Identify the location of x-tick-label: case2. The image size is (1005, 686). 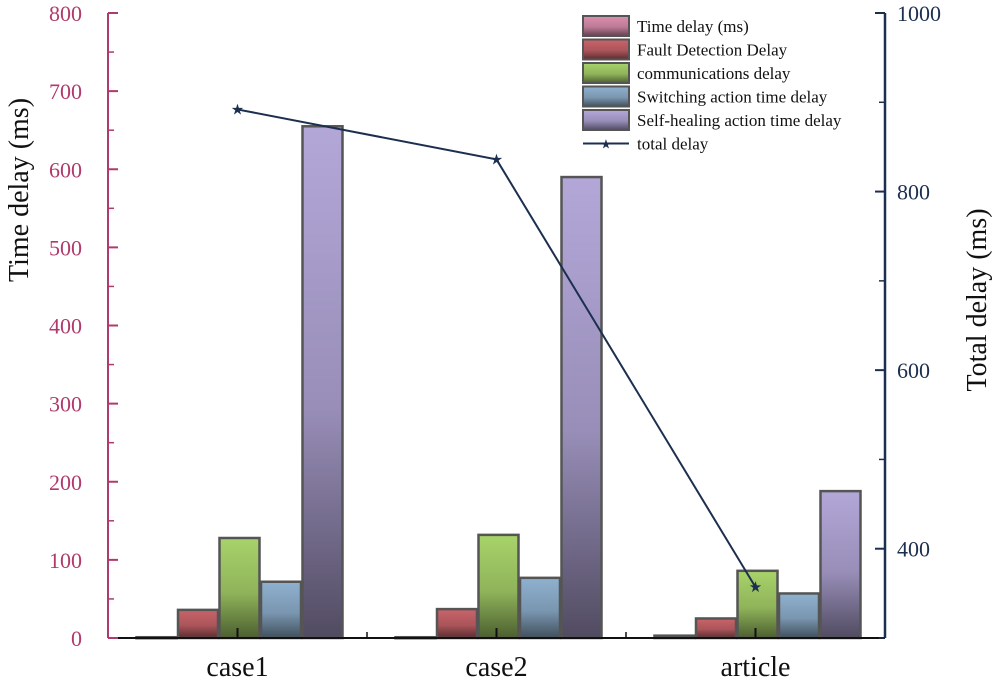
(496, 667).